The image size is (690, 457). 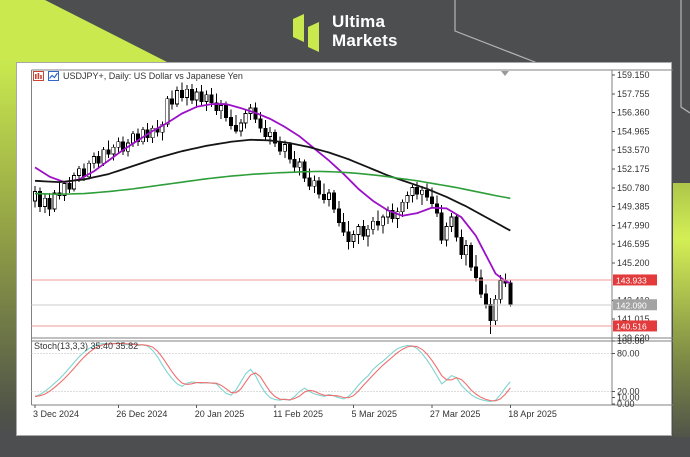 What do you see at coordinates (359, 21) in the screenshot?
I see `brand-name-line1: Ultima` at bounding box center [359, 21].